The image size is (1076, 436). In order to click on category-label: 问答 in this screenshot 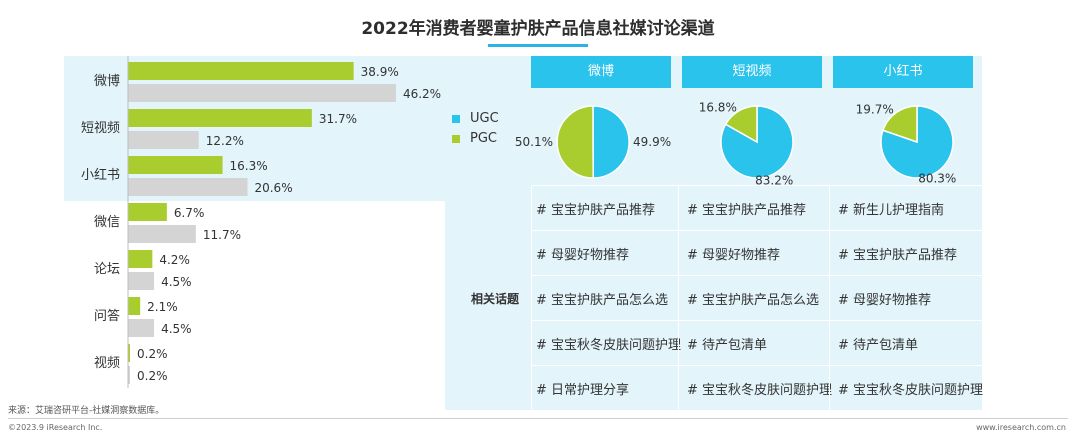, I will do `click(107, 316)`.